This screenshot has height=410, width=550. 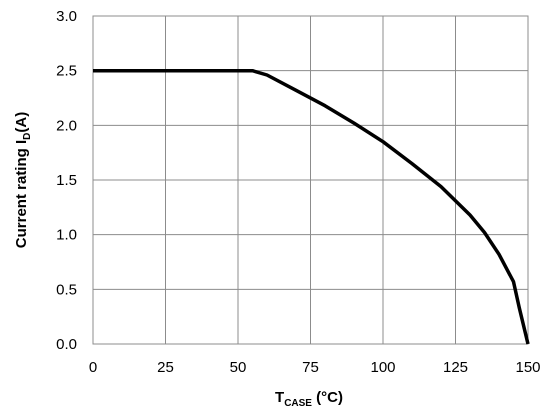 I want to click on x-tick-label: 150, so click(x=527, y=367).